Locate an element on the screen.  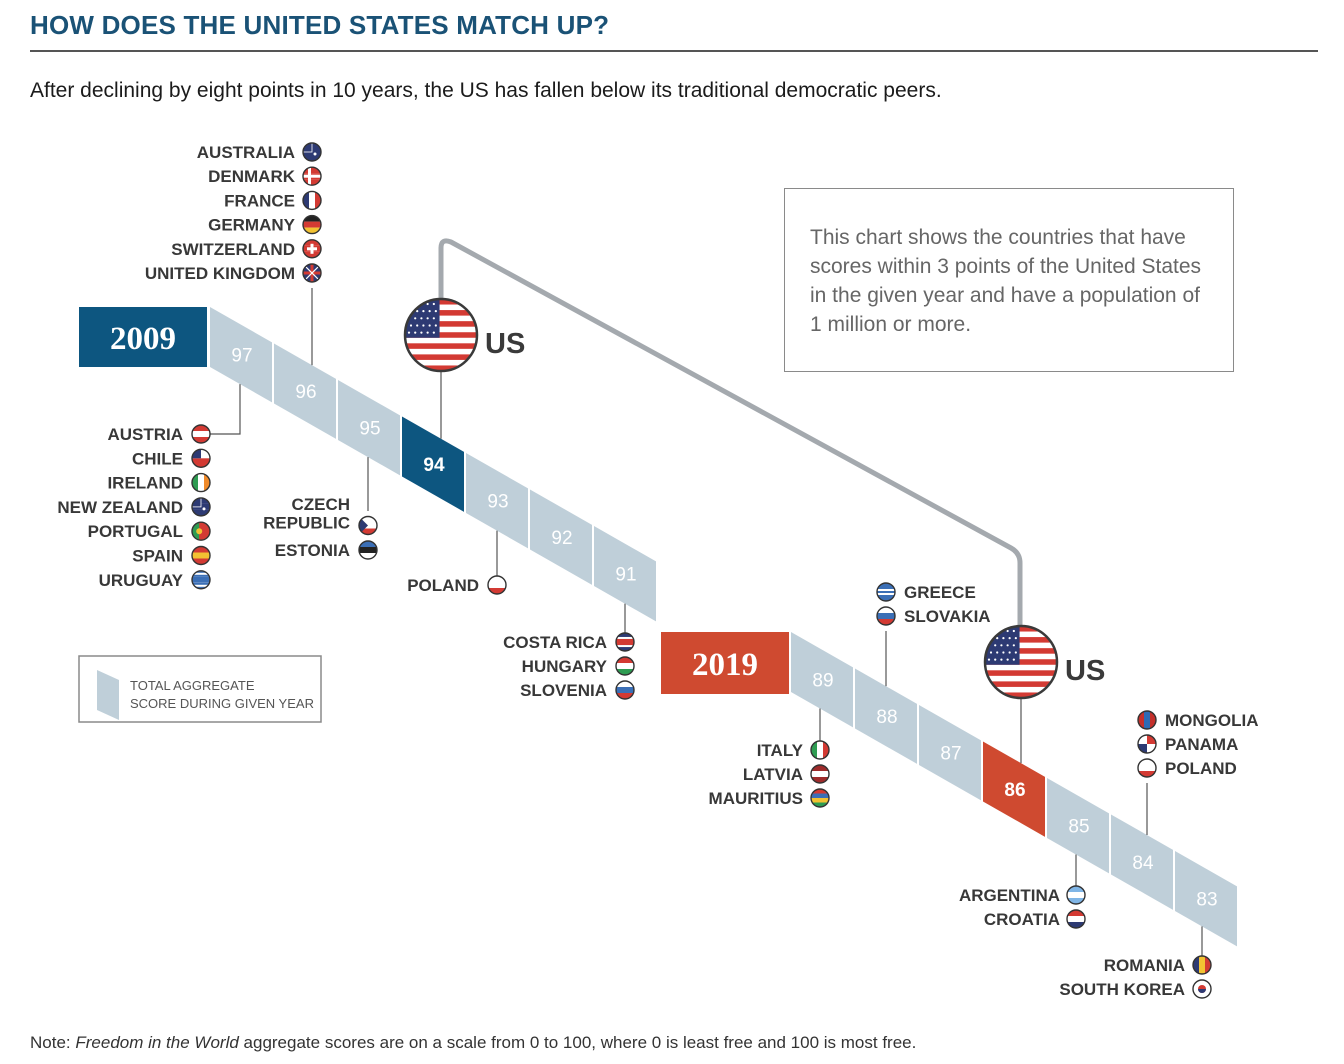
us-flag-icon-2019 is located at coordinates (1021, 662).